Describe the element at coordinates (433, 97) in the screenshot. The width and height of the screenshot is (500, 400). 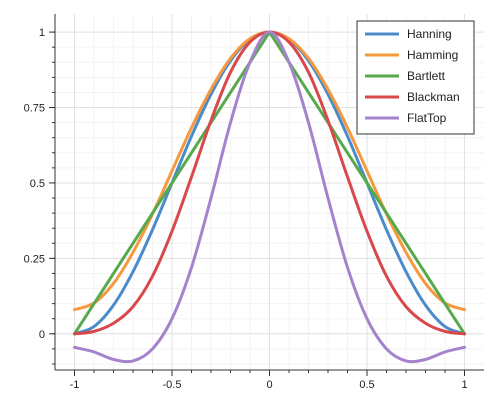
I see `legend-label-blackman: Blackman` at that location.